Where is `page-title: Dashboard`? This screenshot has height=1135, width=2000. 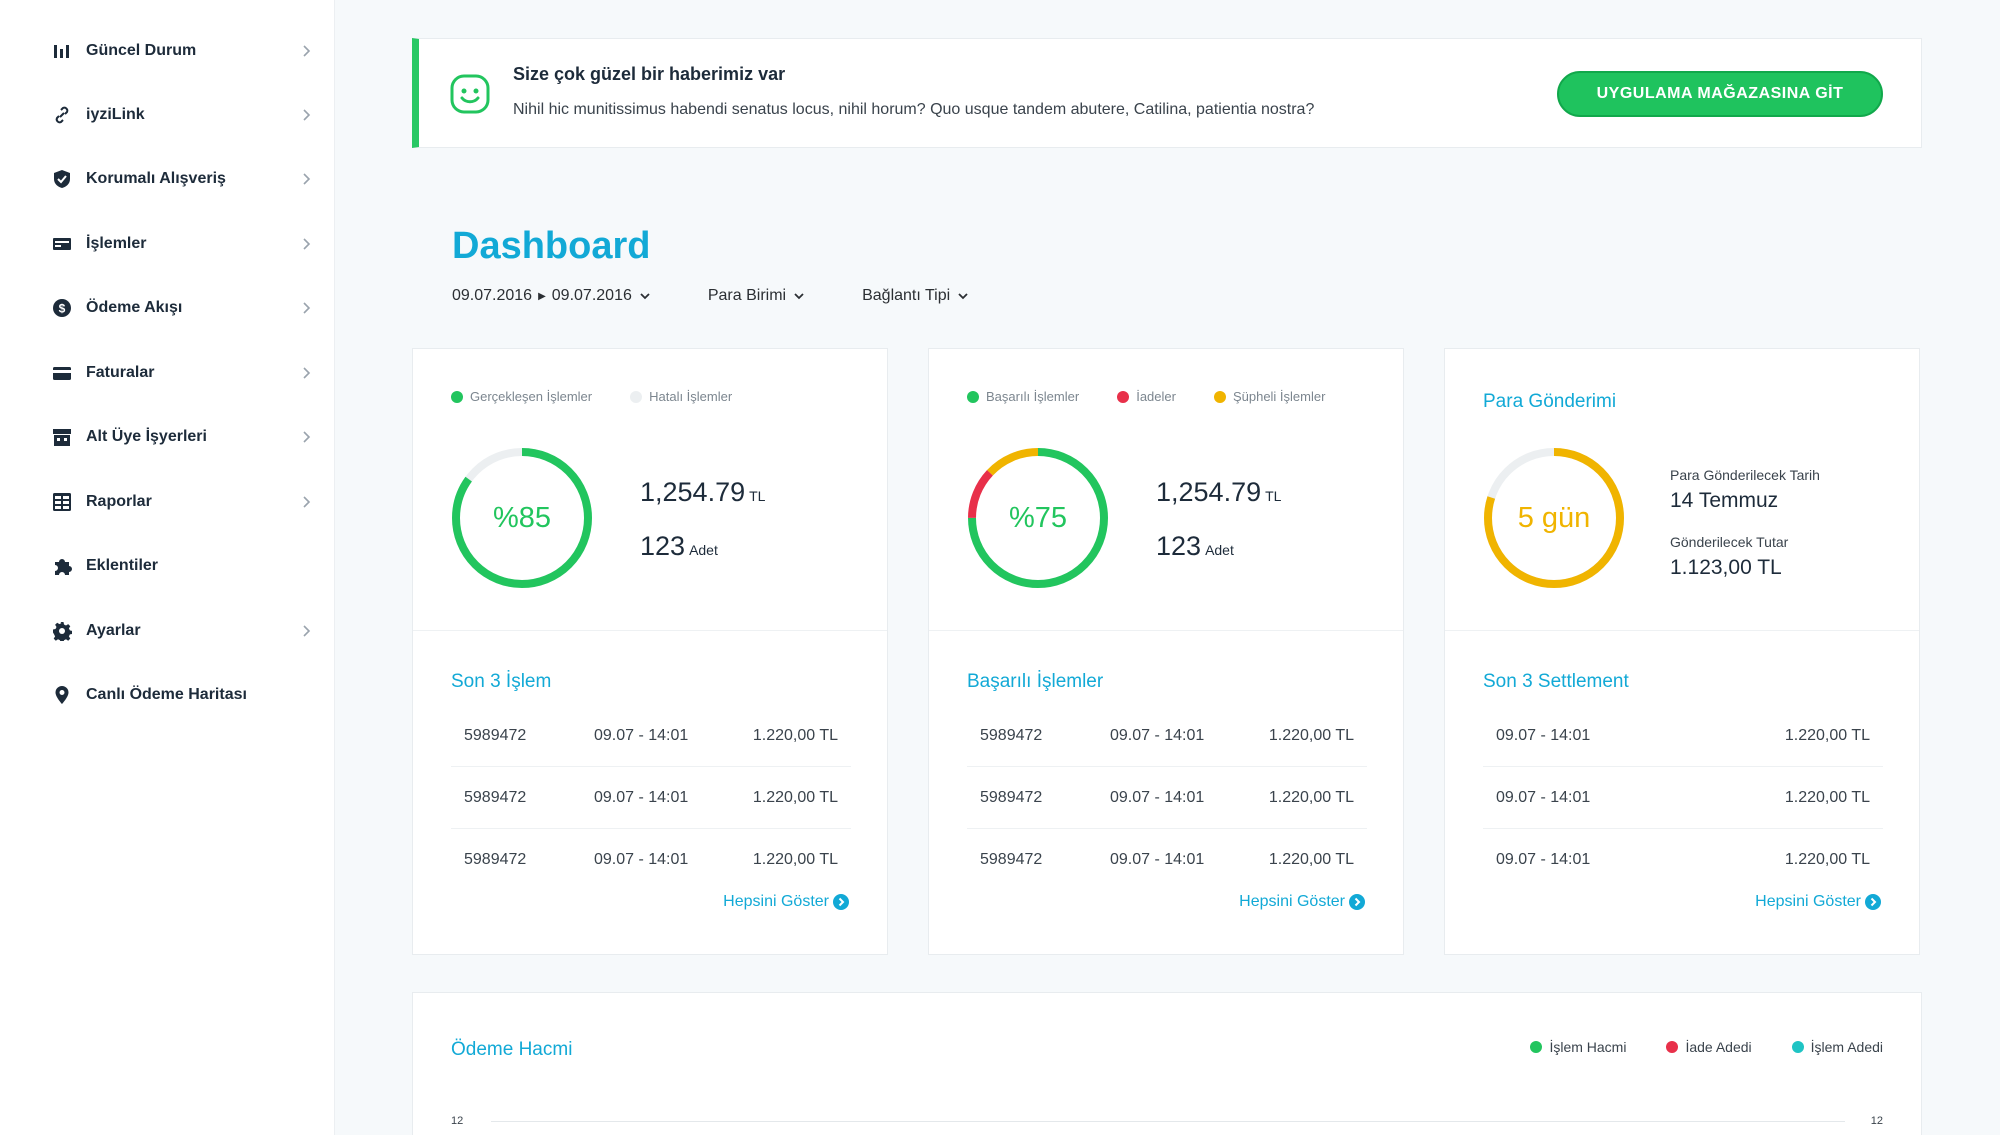 page-title: Dashboard is located at coordinates (551, 246).